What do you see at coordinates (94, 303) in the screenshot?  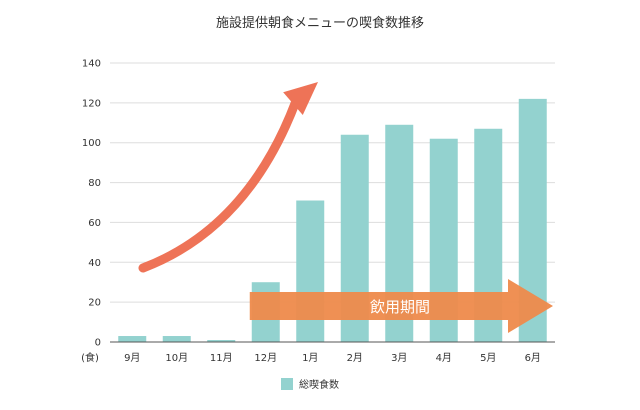 I see `y-tick-label: 20` at bounding box center [94, 303].